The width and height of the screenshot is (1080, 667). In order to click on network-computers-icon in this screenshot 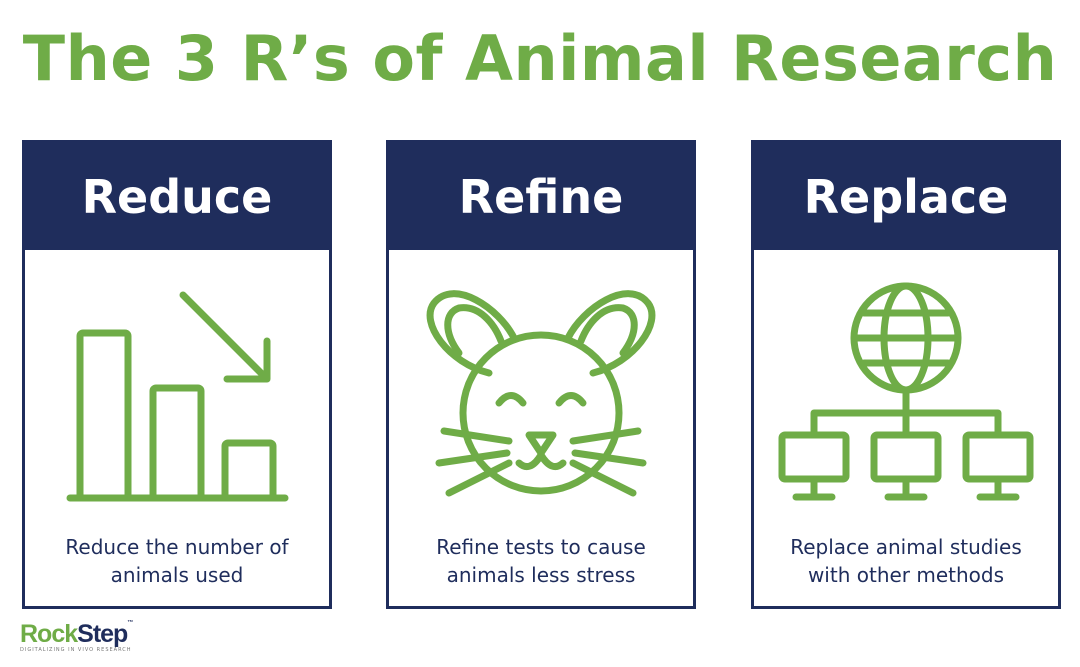, I will do `click(906, 391)`.